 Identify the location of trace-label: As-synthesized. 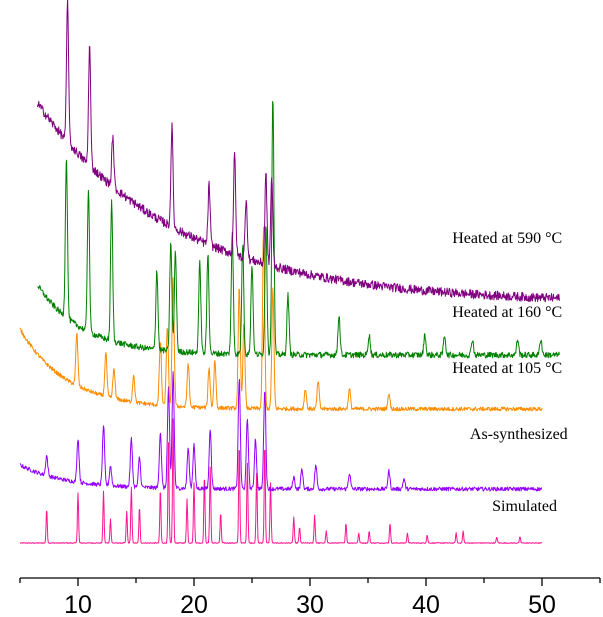
(519, 434).